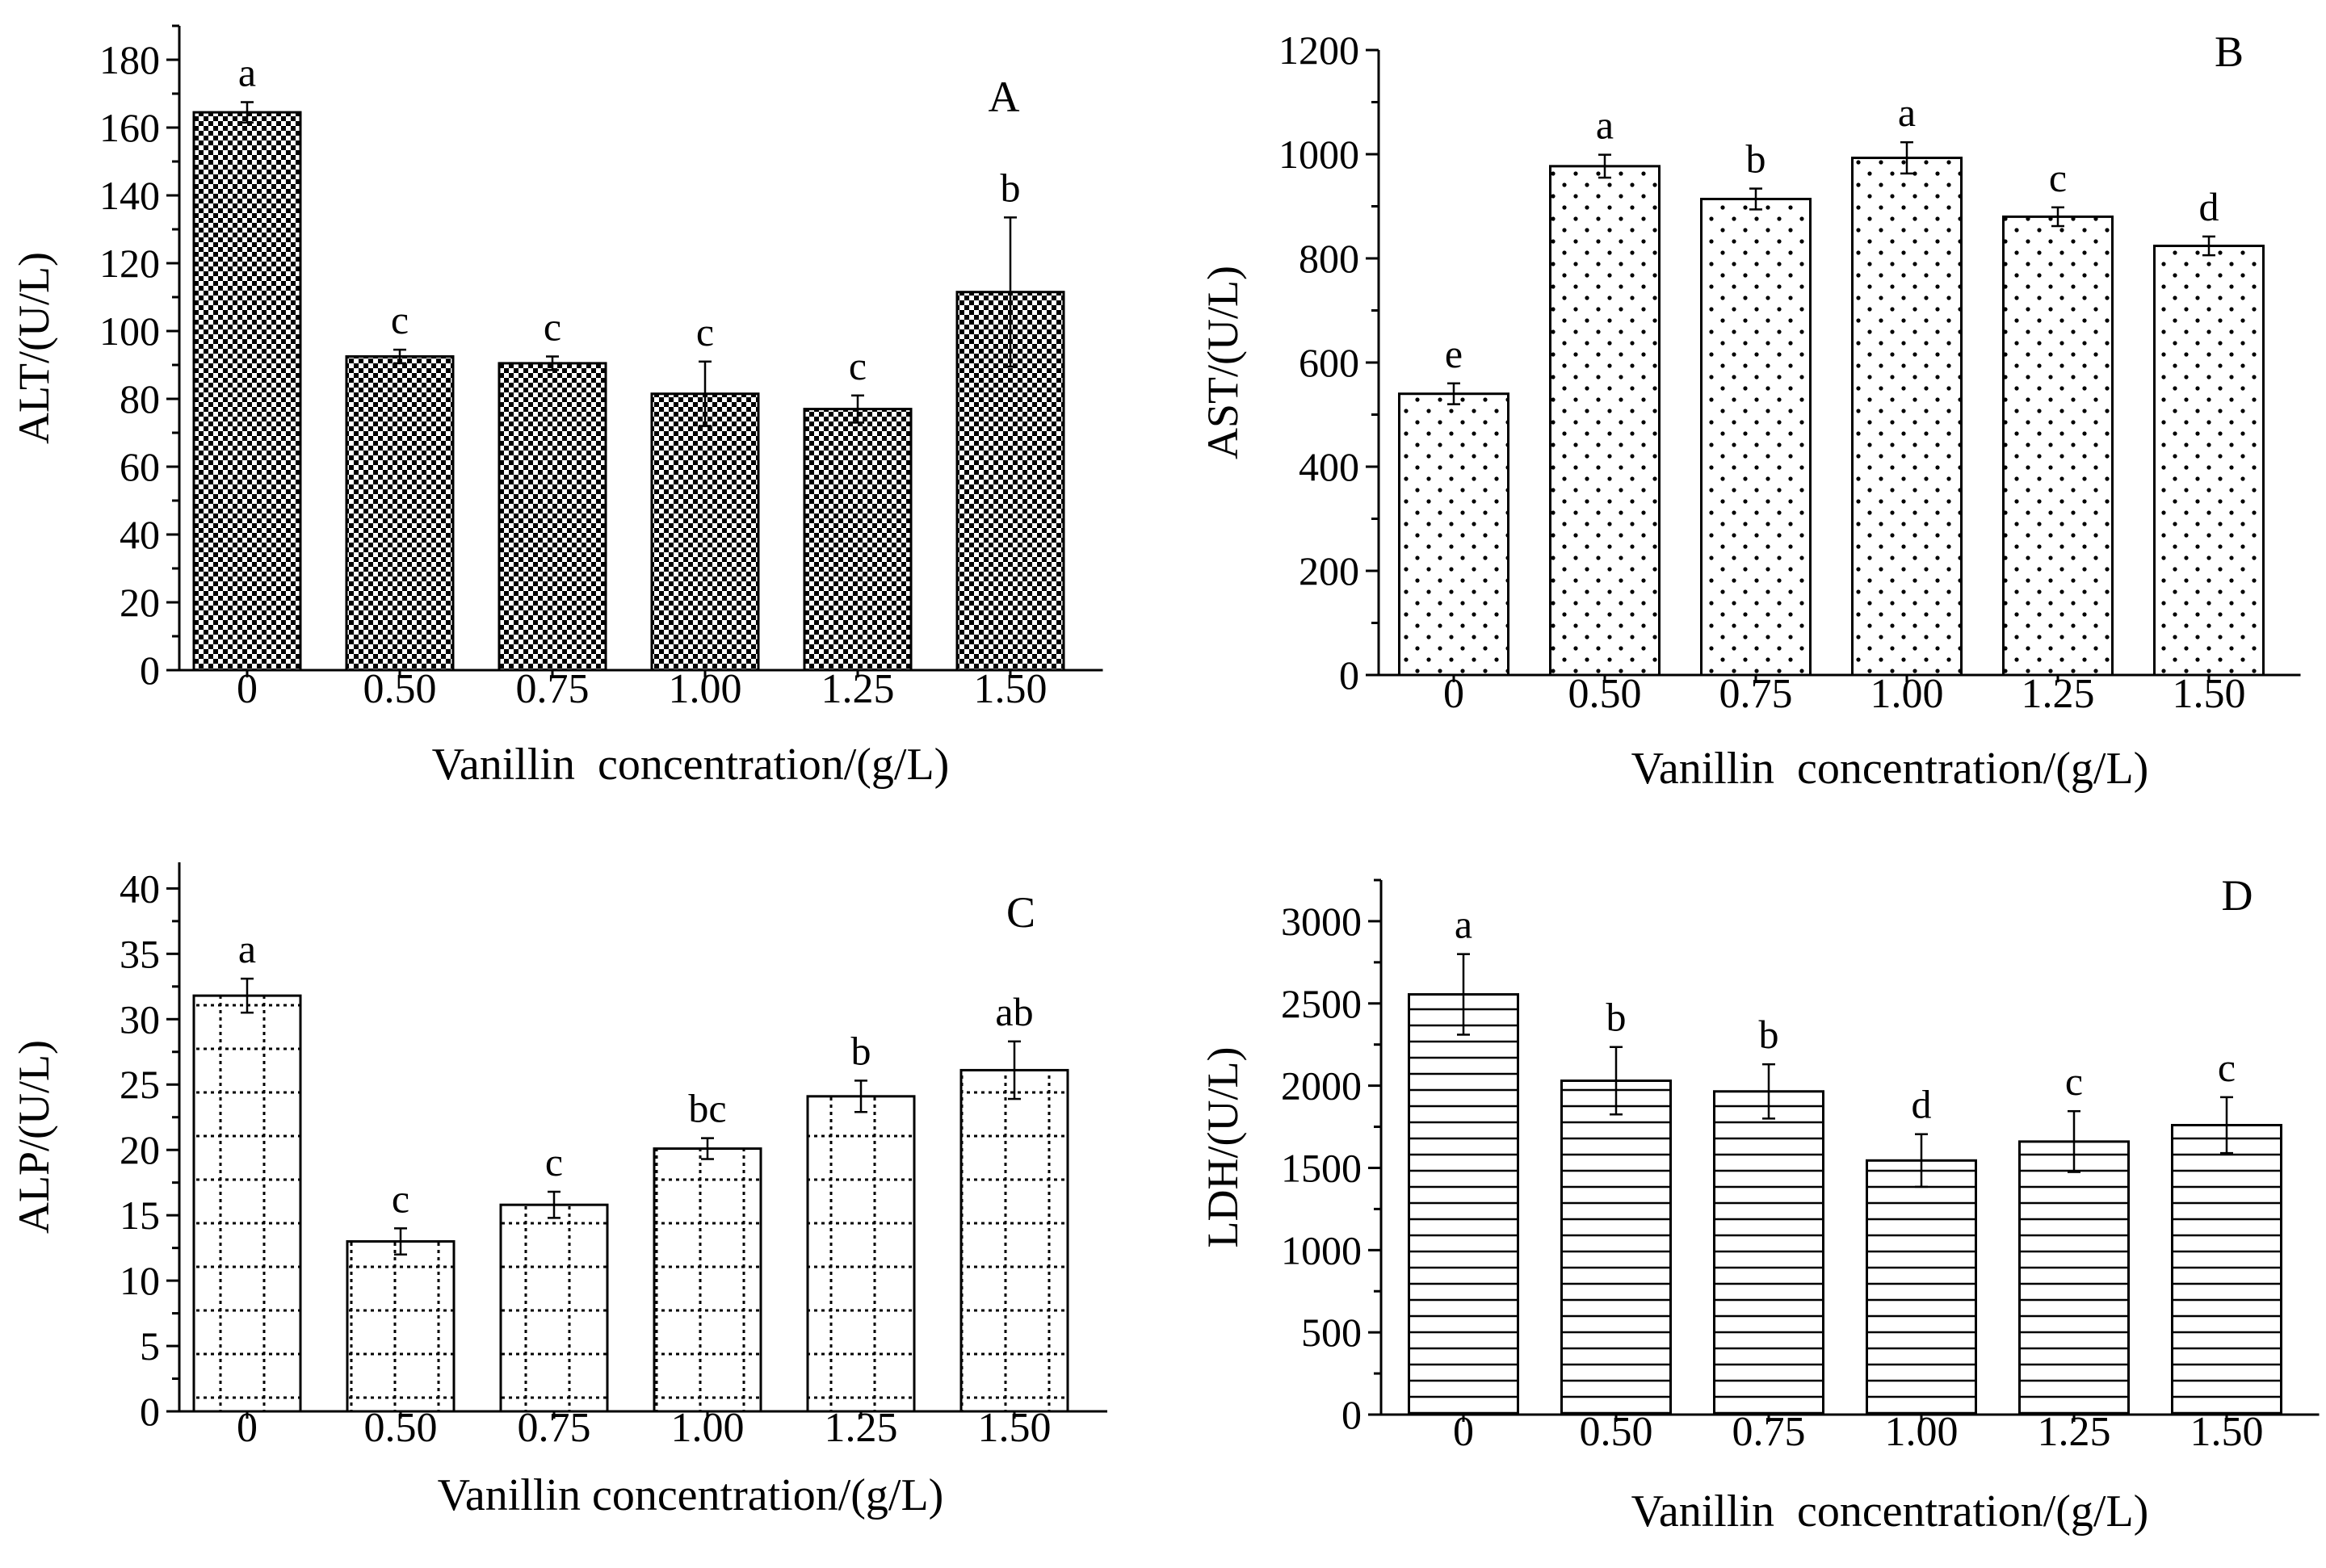 The image size is (2326, 1568). I want to click on y-tick-label: 30, so click(140, 1019).